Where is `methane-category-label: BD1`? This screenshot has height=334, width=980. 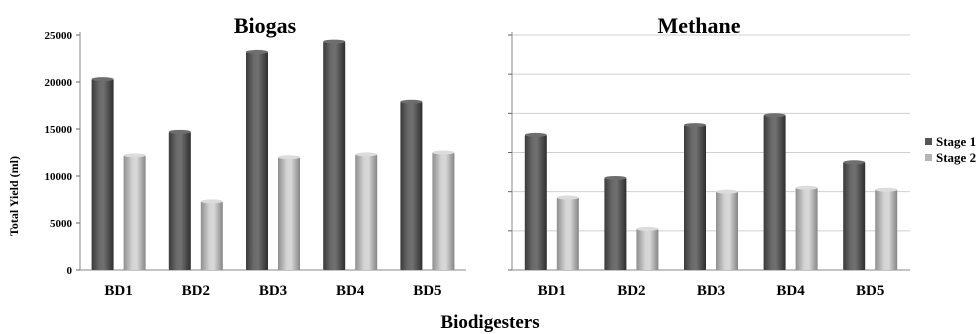 methane-category-label: BD1 is located at coordinates (552, 291).